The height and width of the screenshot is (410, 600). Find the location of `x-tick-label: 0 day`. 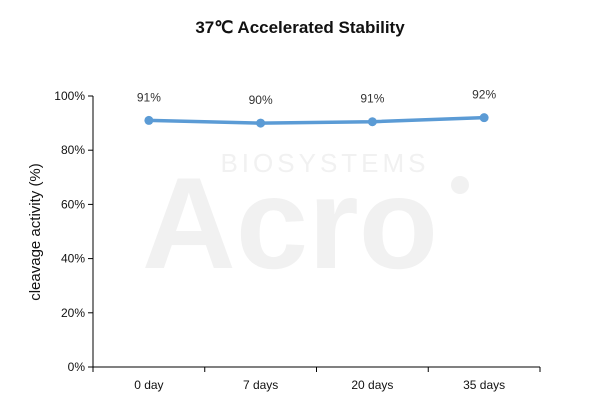

x-tick-label: 0 day is located at coordinates (148, 385).